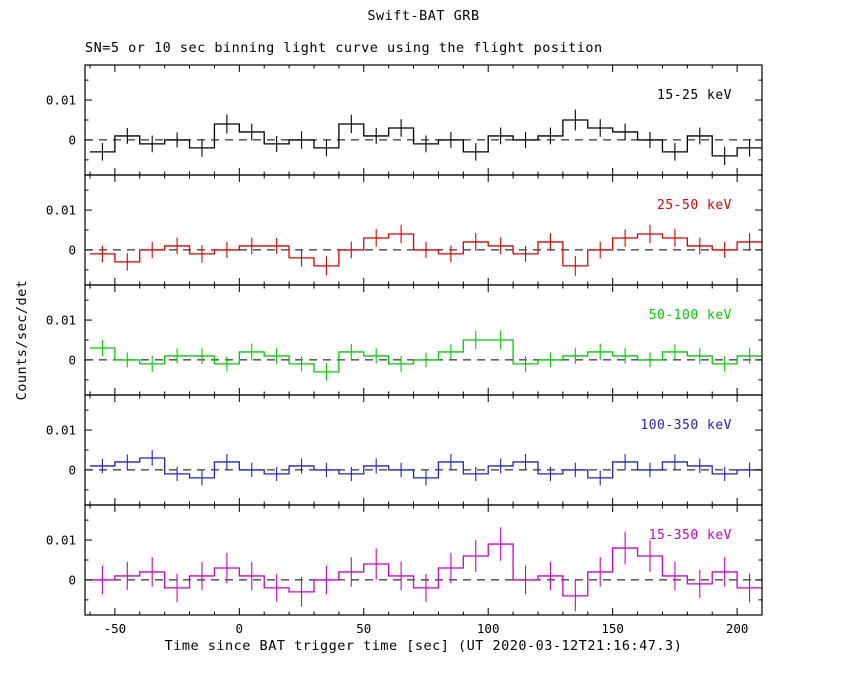  What do you see at coordinates (686, 425) in the screenshot?
I see `panel-label-100-350-kev: 100-350 keV` at bounding box center [686, 425].